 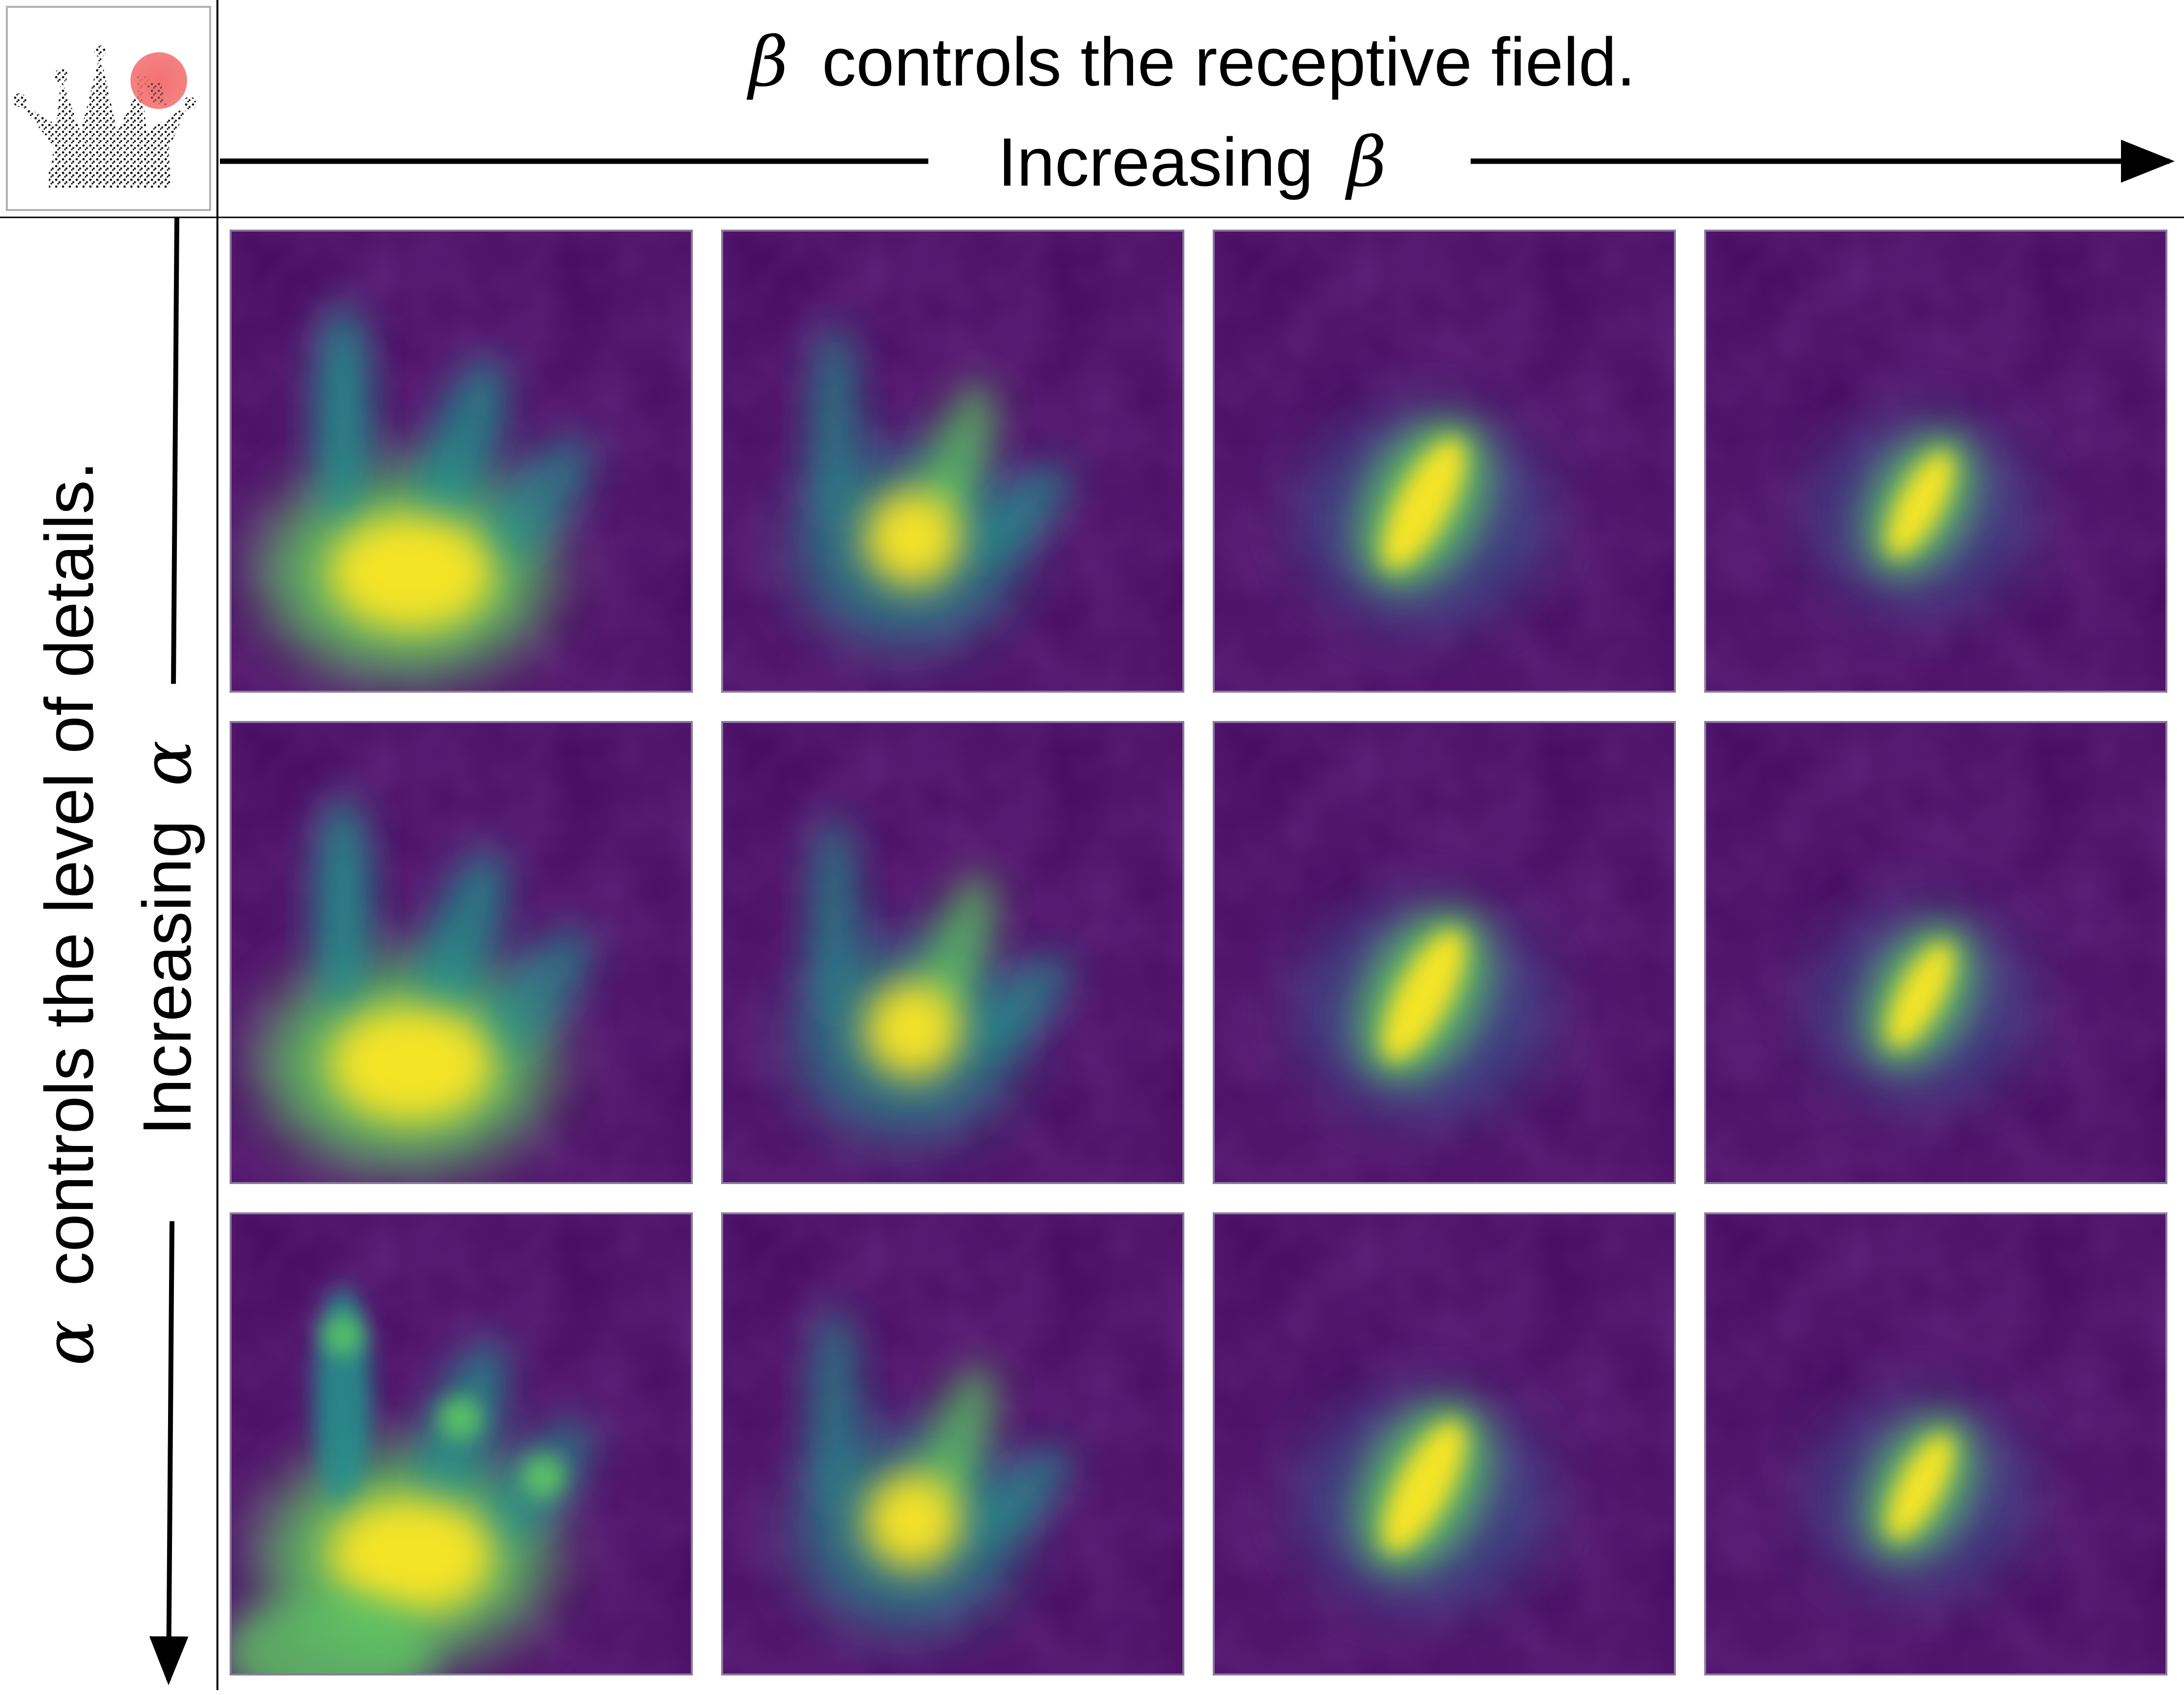 I want to click on heatmap-panel-r1-c3, so click(x=1444, y=462).